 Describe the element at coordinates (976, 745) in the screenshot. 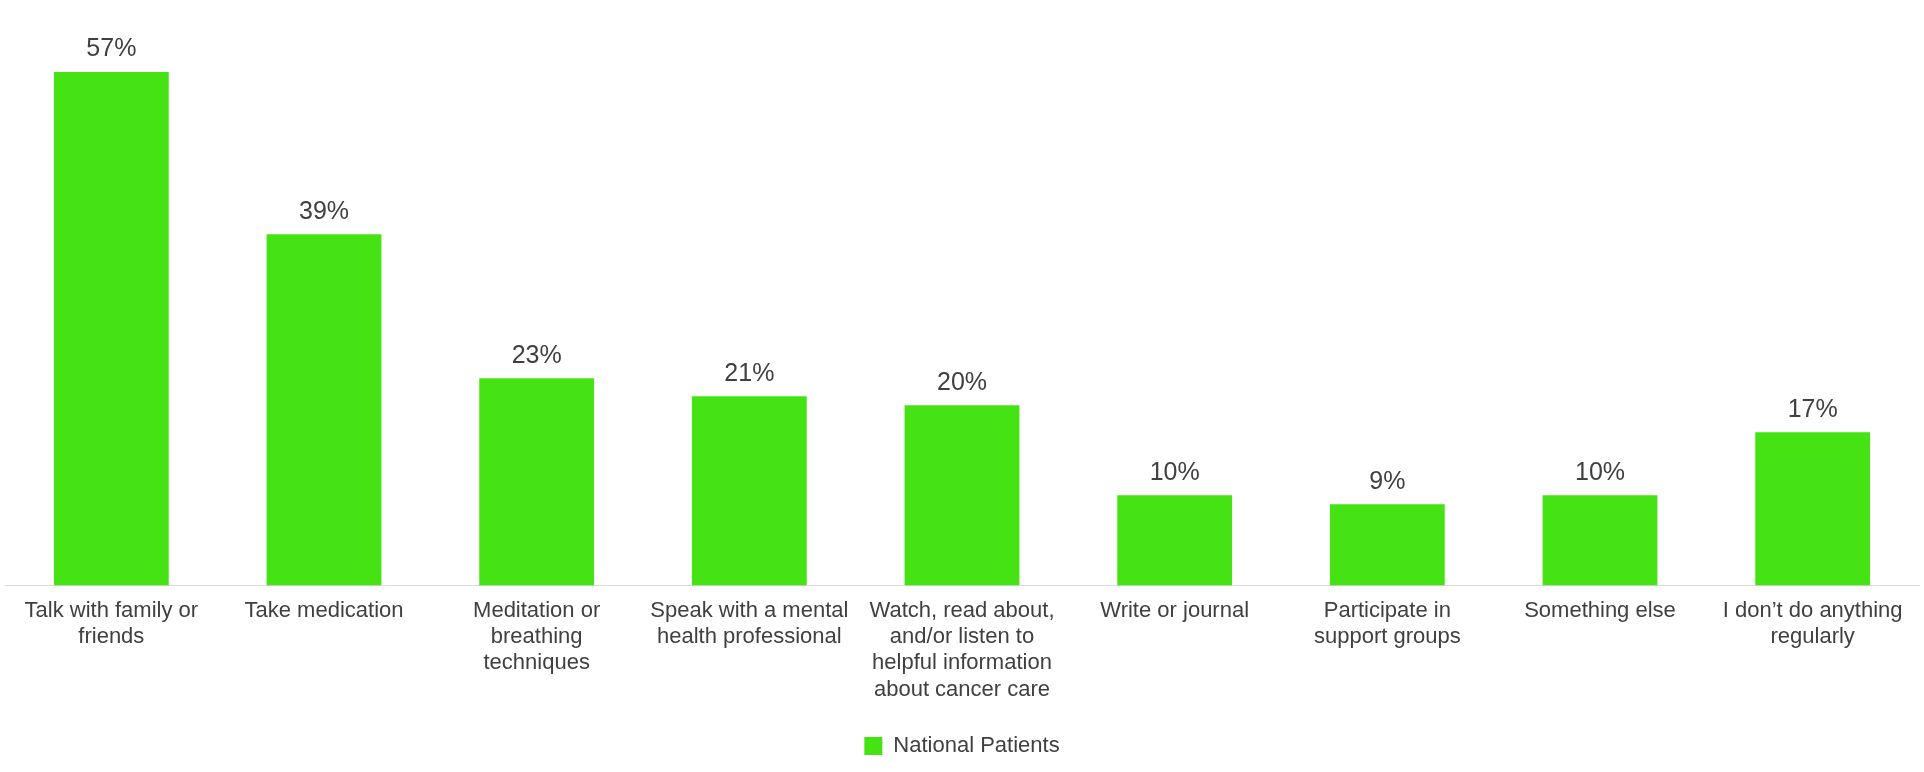

I see `legend-label: National Patients` at that location.